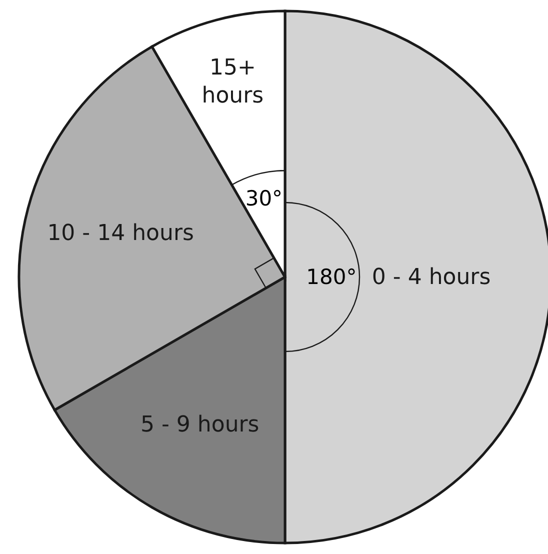 The height and width of the screenshot is (554, 548). What do you see at coordinates (331, 277) in the screenshot?
I see `data-label: 180°` at bounding box center [331, 277].